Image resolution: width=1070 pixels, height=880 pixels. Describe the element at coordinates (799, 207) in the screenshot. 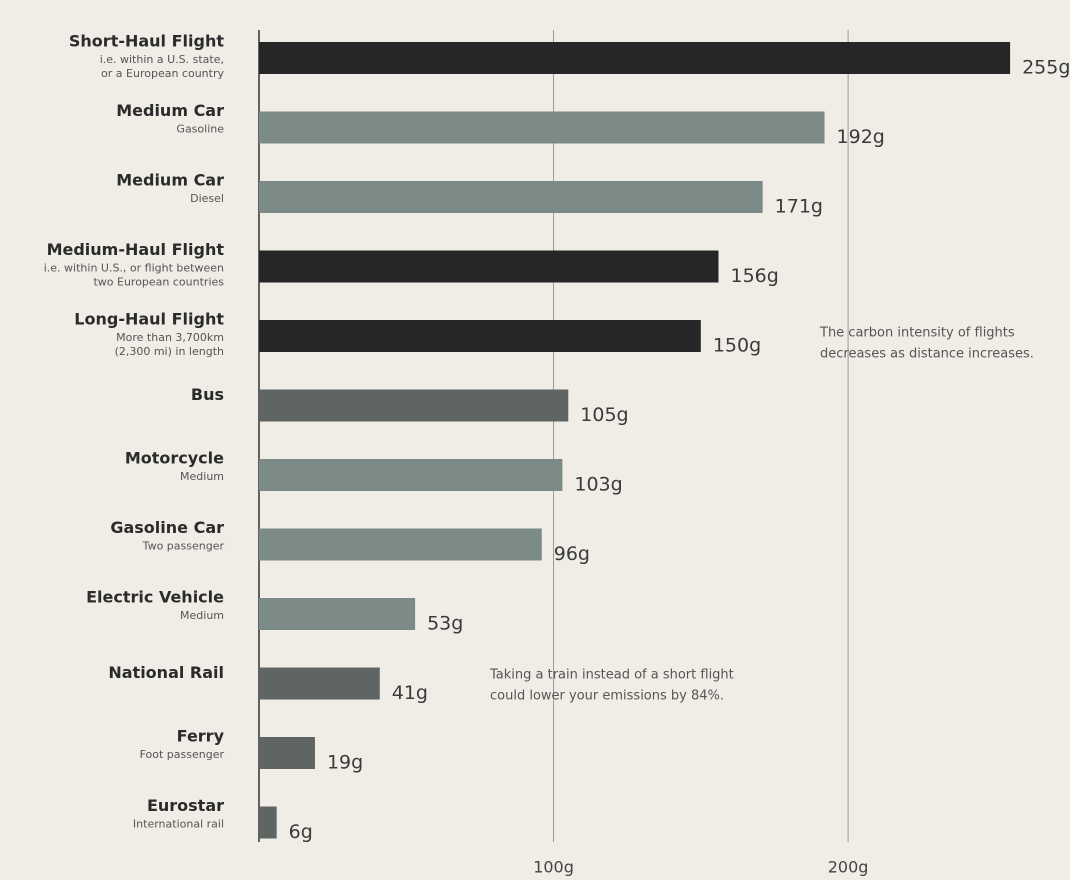

I see `value-label: 171g` at that location.